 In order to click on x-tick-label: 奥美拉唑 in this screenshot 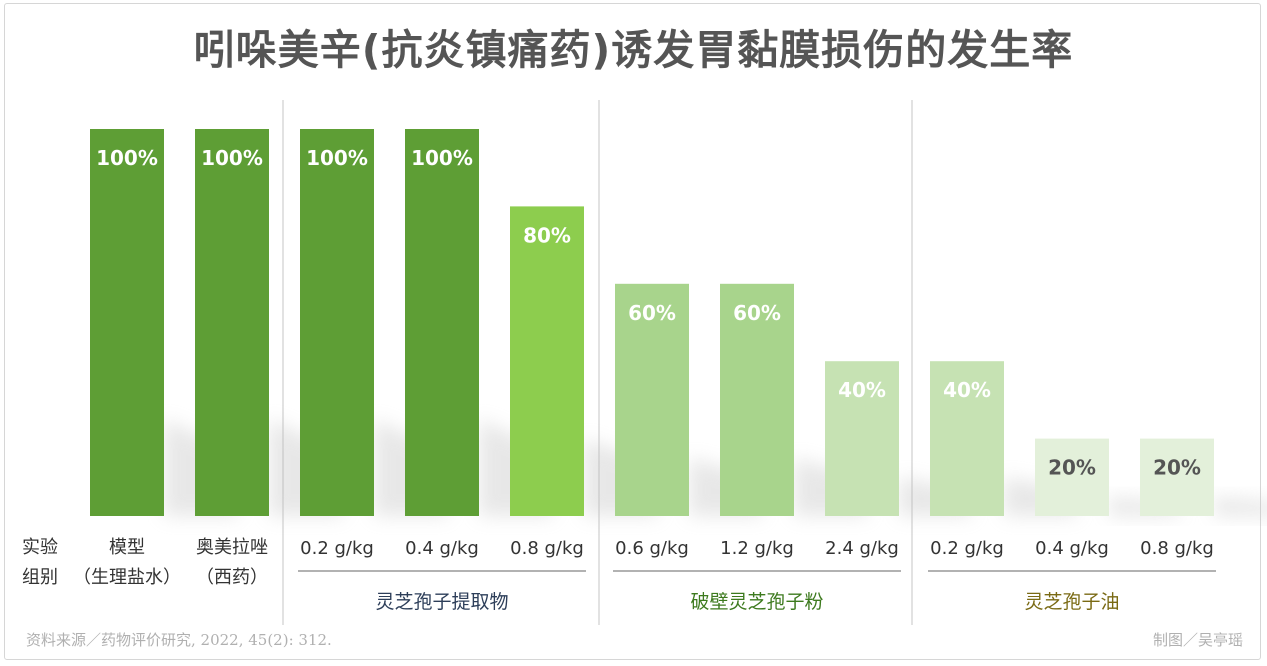, I will do `click(232, 547)`.